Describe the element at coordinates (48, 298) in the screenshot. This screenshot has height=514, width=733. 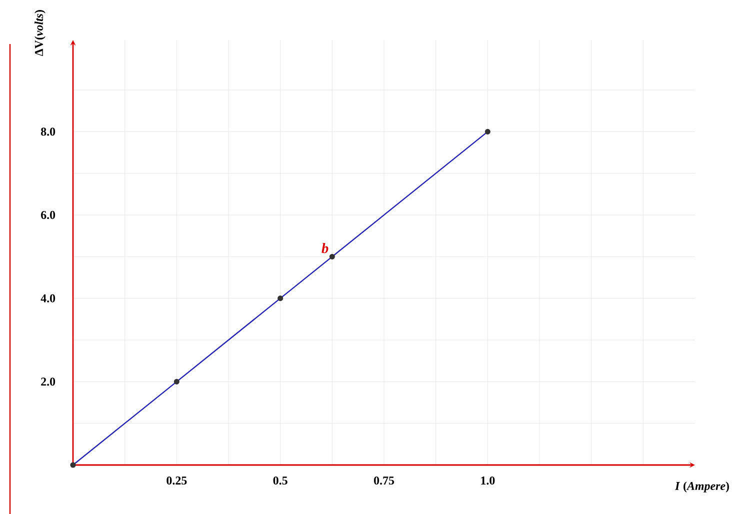
I see `y-tick-label: 4.0` at that location.